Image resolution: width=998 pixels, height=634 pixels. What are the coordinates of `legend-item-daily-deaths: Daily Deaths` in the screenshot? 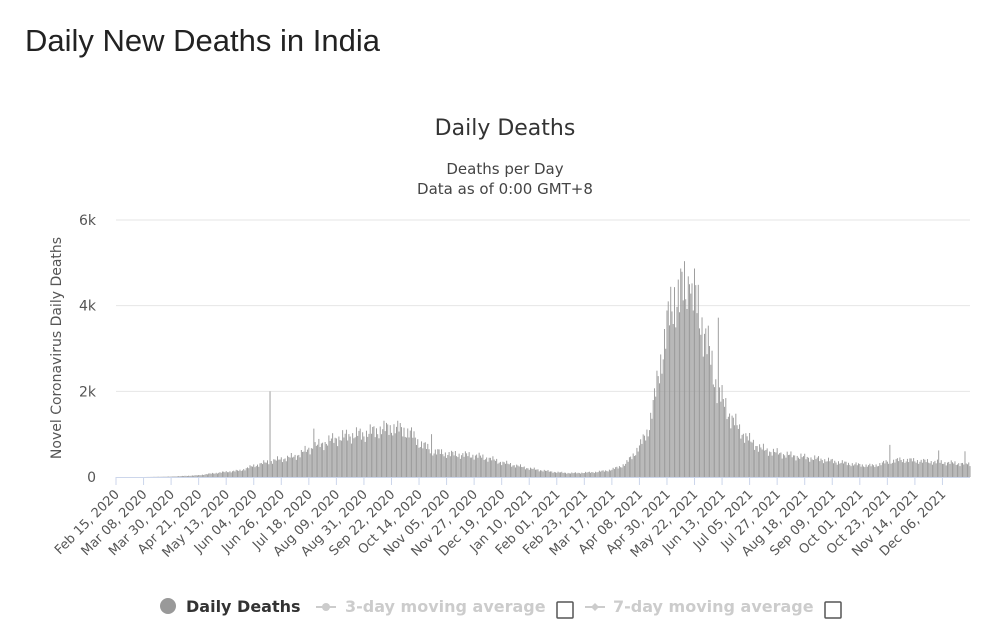 It's located at (230, 606).